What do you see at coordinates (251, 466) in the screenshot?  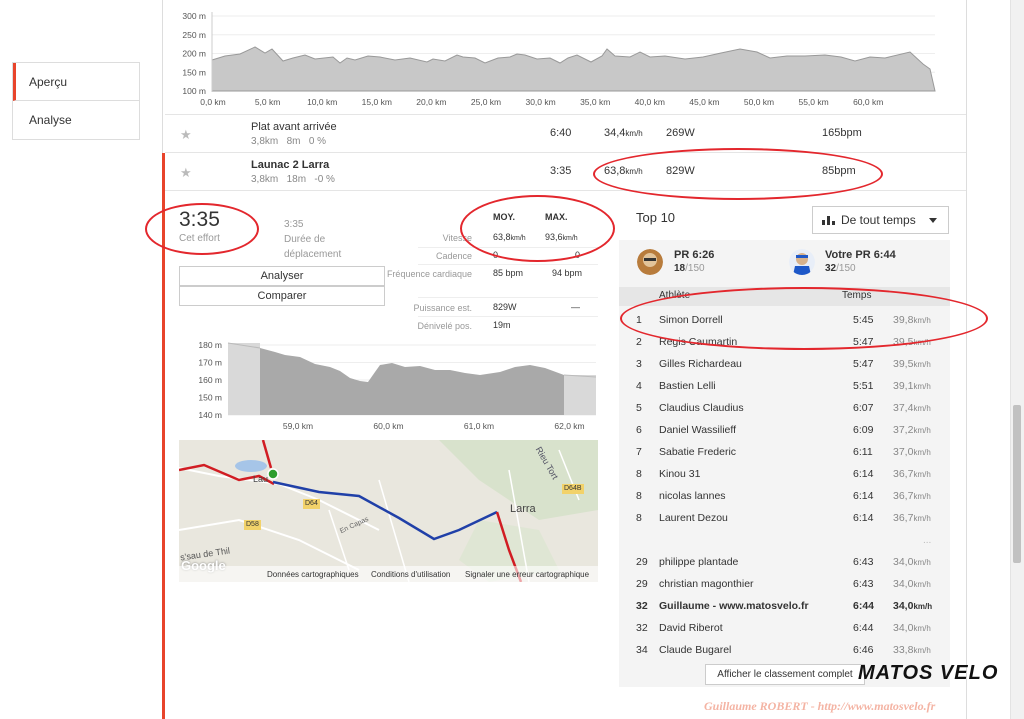 I see `lake-icon` at bounding box center [251, 466].